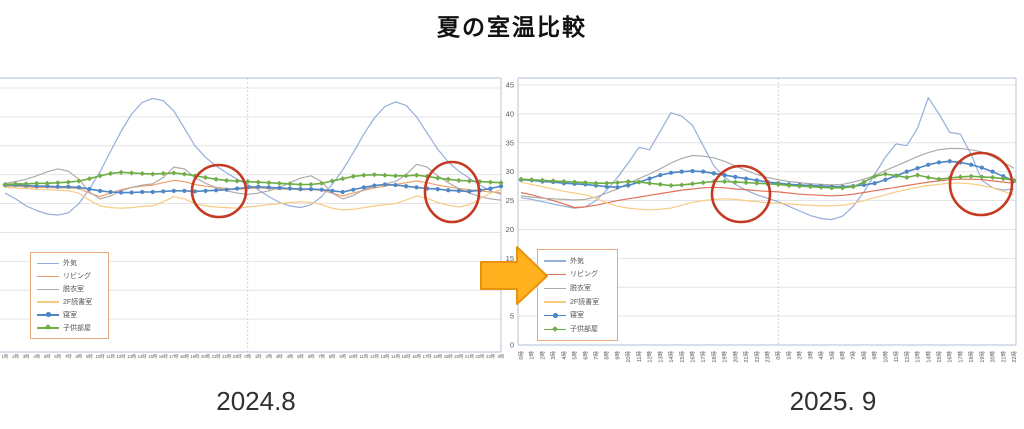 This screenshot has height=429, width=1024. Describe the element at coordinates (553, 355) in the screenshot. I see `x-tick-label: 3時` at that location.